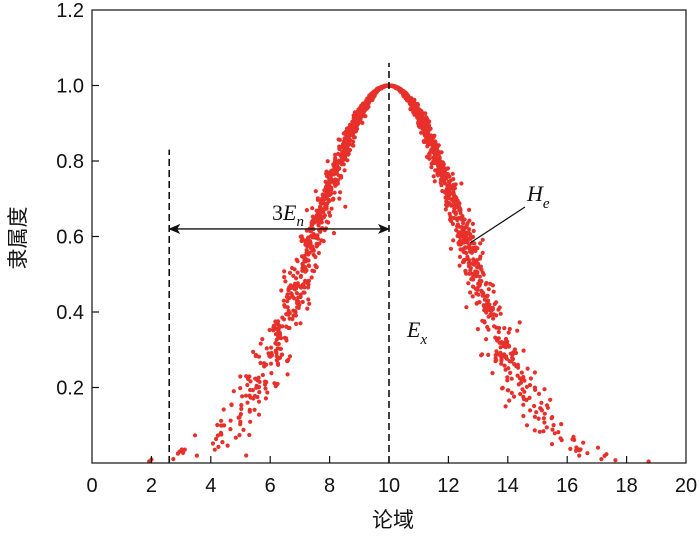 The image size is (700, 536). Describe the element at coordinates (288, 215) in the screenshot. I see `span-label: 3En` at that location.